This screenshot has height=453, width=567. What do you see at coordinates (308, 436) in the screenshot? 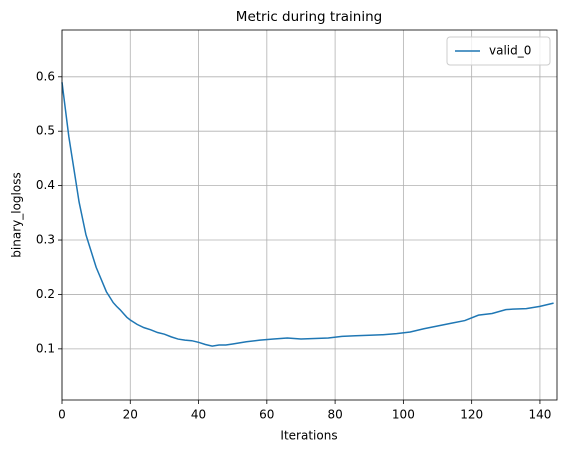
I see `x-axis-label: Iterations` at bounding box center [308, 436].